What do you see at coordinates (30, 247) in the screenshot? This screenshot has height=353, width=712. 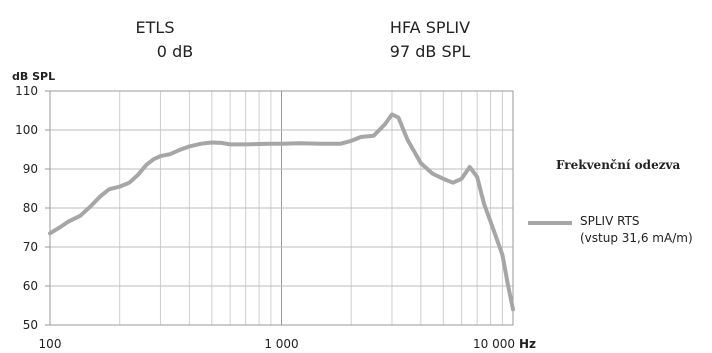 I see `y-tick-label: 70` at bounding box center [30, 247].